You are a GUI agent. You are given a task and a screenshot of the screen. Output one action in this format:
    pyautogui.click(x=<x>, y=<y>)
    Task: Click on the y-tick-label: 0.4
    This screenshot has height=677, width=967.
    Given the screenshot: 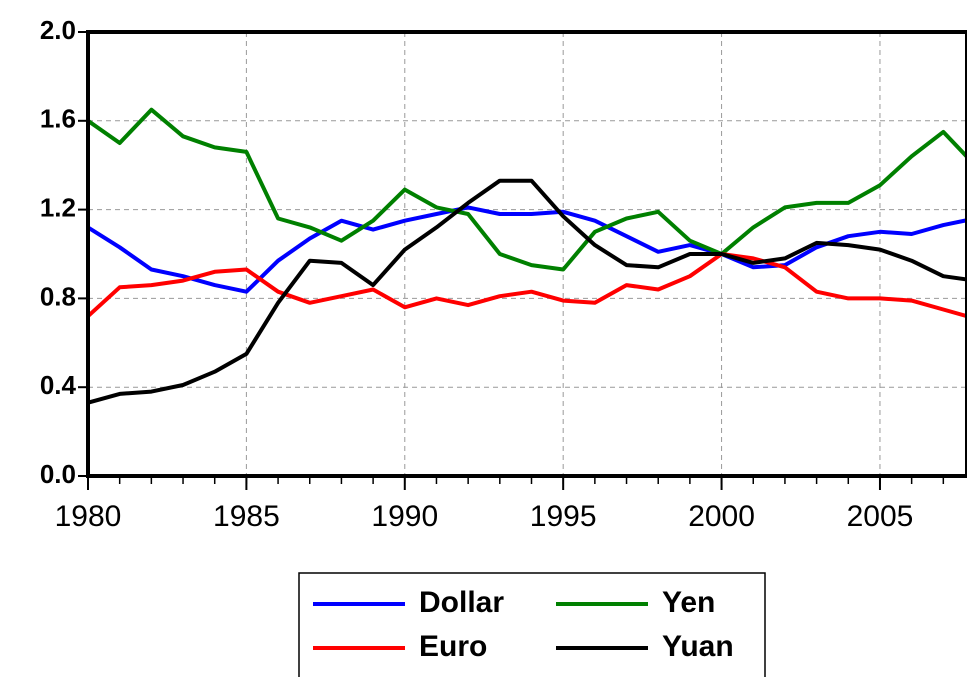 What is the action you would take?
    pyautogui.click(x=58, y=385)
    